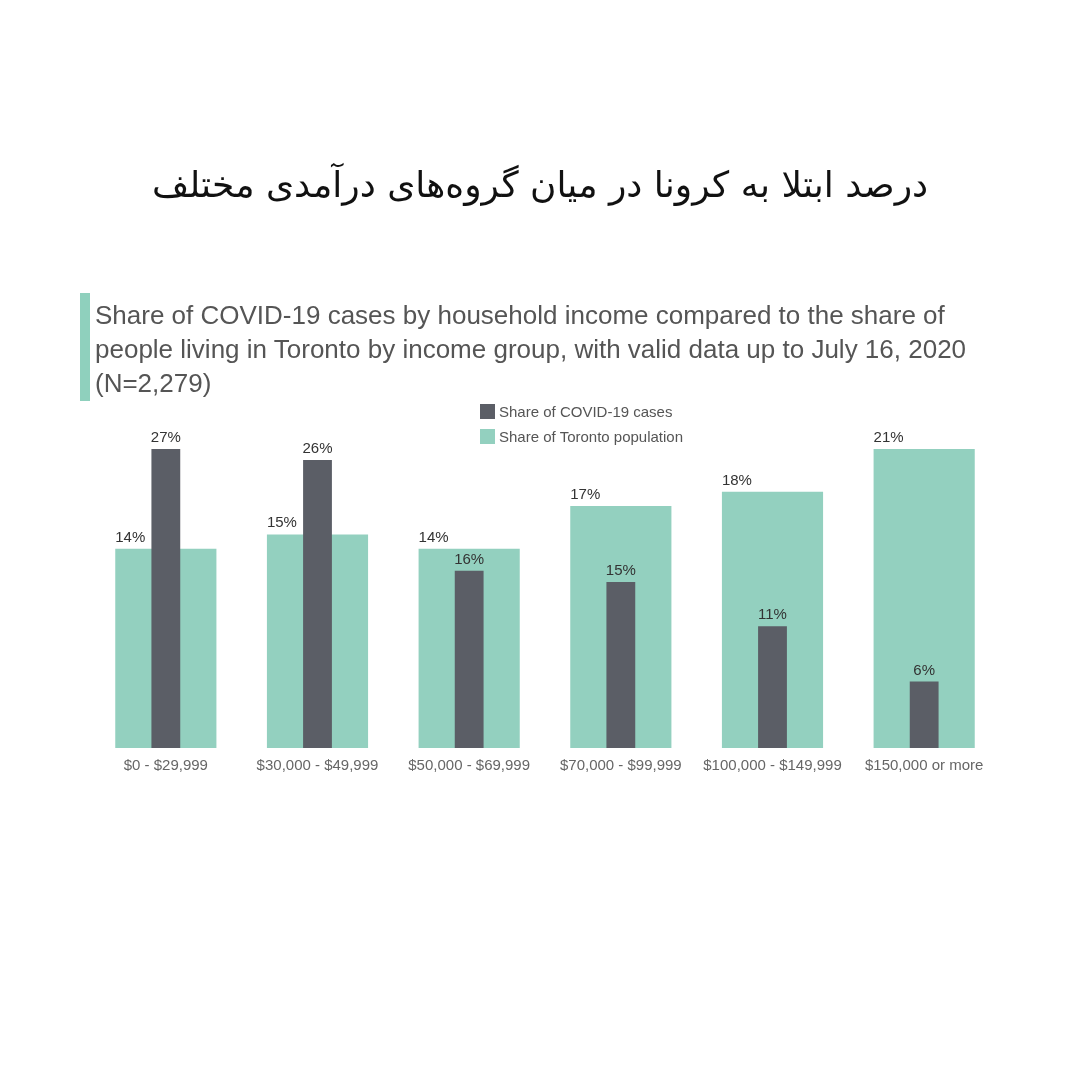 The height and width of the screenshot is (1080, 1080). Describe the element at coordinates (317, 448) in the screenshot. I see `data-label: 26%` at that location.